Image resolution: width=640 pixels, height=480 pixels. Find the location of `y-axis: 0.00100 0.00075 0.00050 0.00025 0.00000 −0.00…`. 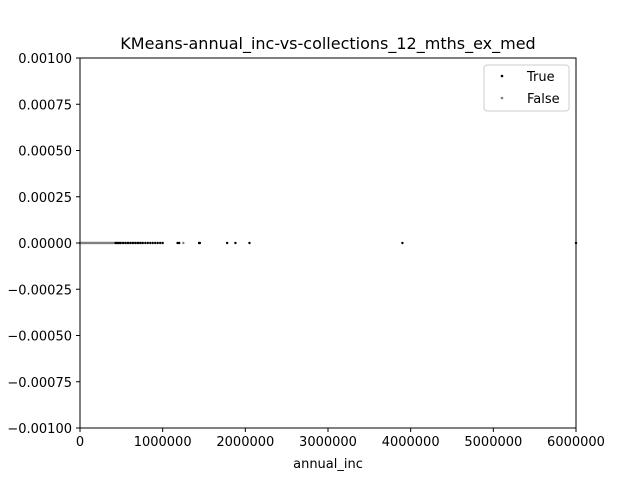

y-axis: 0.00100 0.00075 0.00050 0.00025 0.00000 −0.00… is located at coordinates (43, 244).